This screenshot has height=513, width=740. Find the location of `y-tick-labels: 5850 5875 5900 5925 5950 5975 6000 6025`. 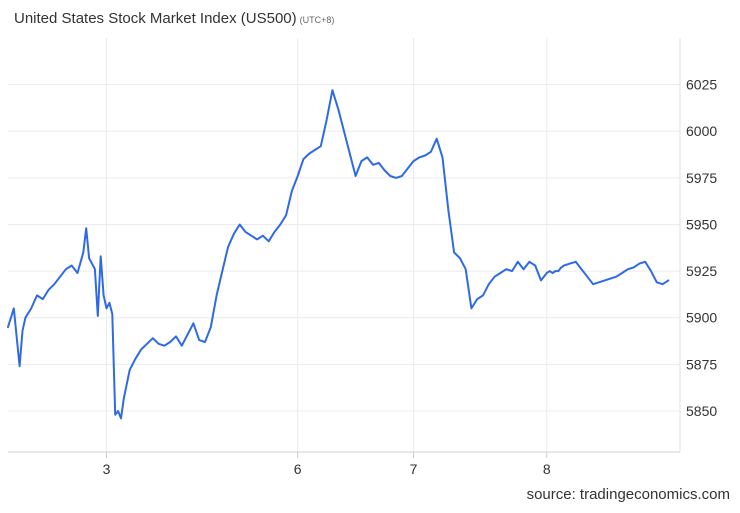

y-tick-labels: 5850 5875 5900 5925 5950 5975 6000 6025 is located at coordinates (701, 248).